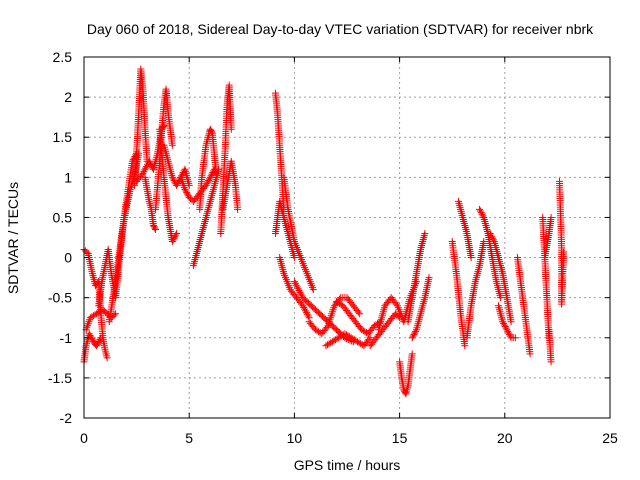  Describe the element at coordinates (60, 298) in the screenshot. I see `y-tick-label: -0.5` at that location.